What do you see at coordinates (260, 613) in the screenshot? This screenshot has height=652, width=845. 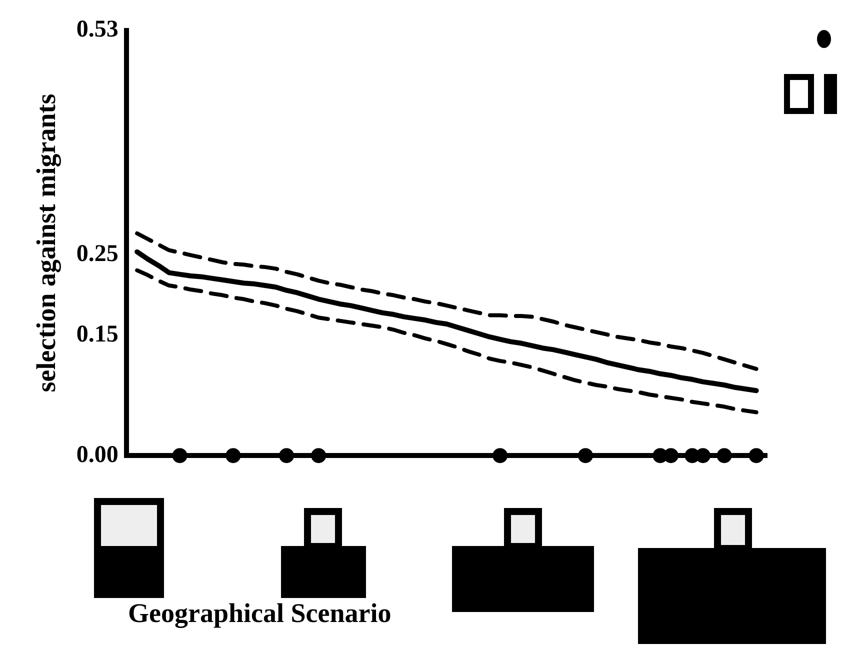 I see `x-axis-title: Geographical Scenario` at bounding box center [260, 613].